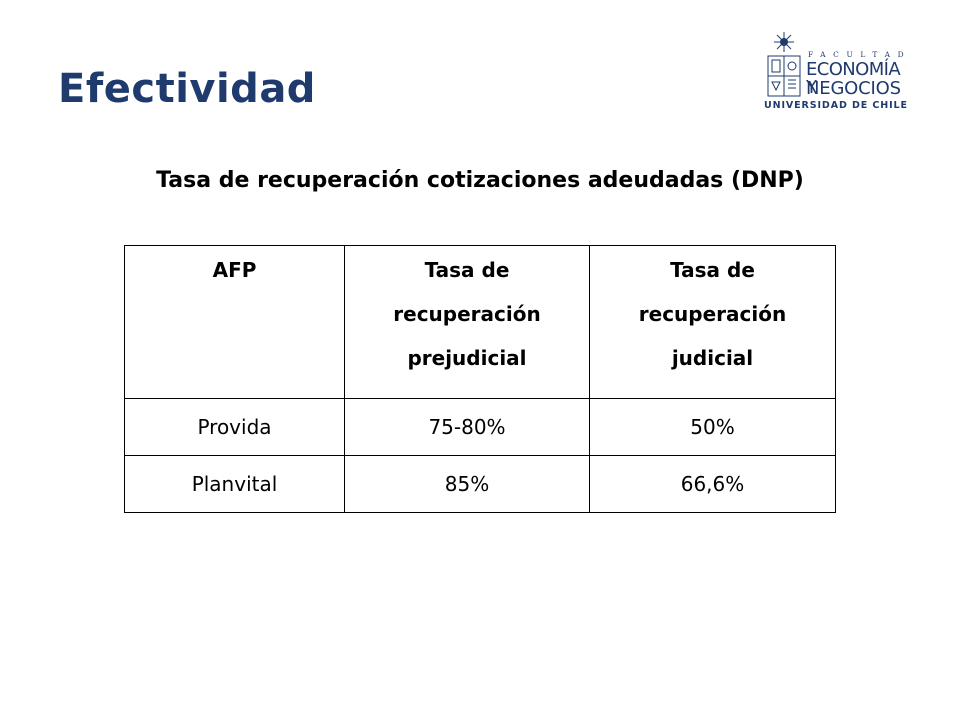 This screenshot has width=960, height=720. What do you see at coordinates (187, 89) in the screenshot?
I see `slide-title: Efectividad` at bounding box center [187, 89].